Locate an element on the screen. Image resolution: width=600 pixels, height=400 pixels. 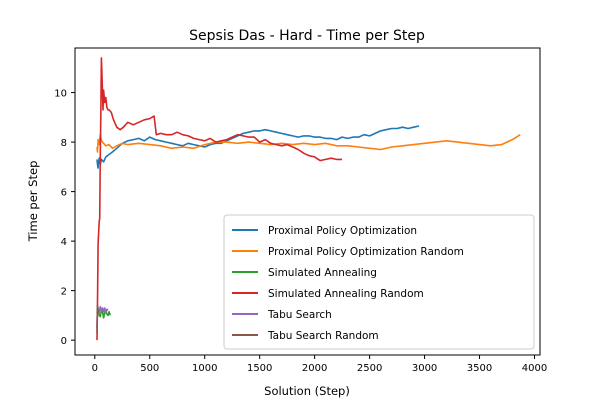
series-line-proximal-policy-optimization-random is located at coordinates (308, 143).